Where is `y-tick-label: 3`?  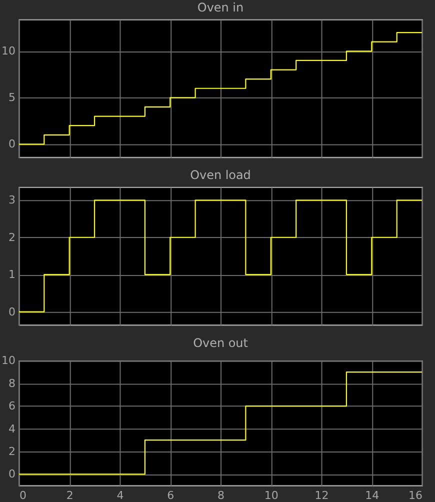 y-tick-label: 3 is located at coordinates (12, 200).